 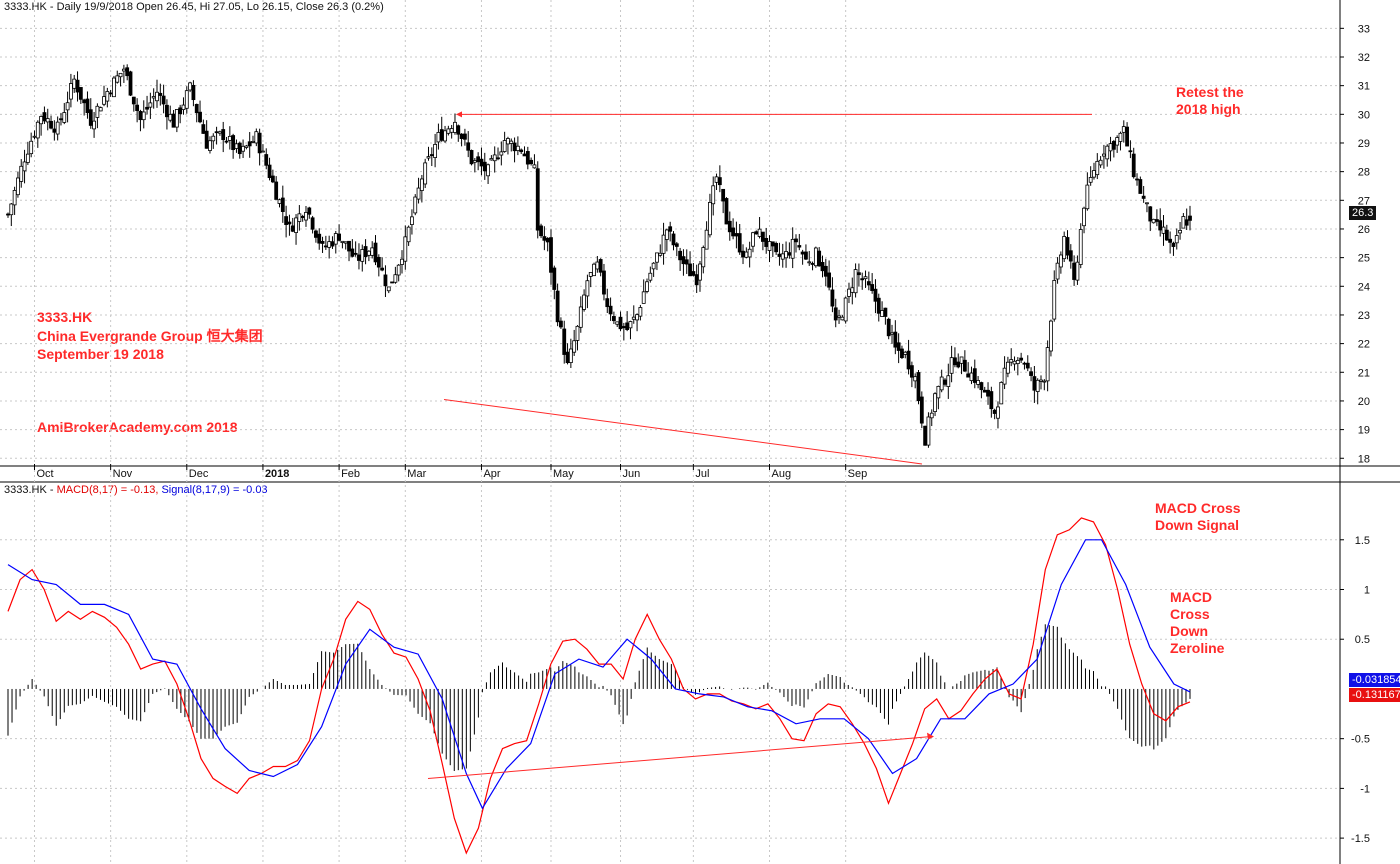 What do you see at coordinates (1364, 29) in the screenshot?
I see `price-axis-tick-label: 33` at bounding box center [1364, 29].